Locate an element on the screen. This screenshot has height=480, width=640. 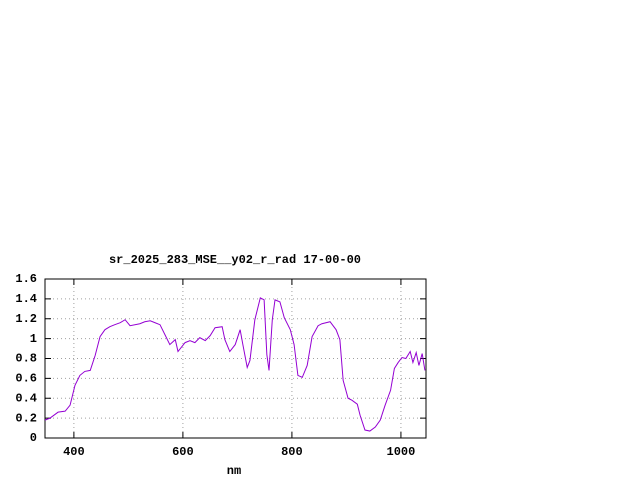
y-tick-label: 1.2 is located at coordinates (26, 319).